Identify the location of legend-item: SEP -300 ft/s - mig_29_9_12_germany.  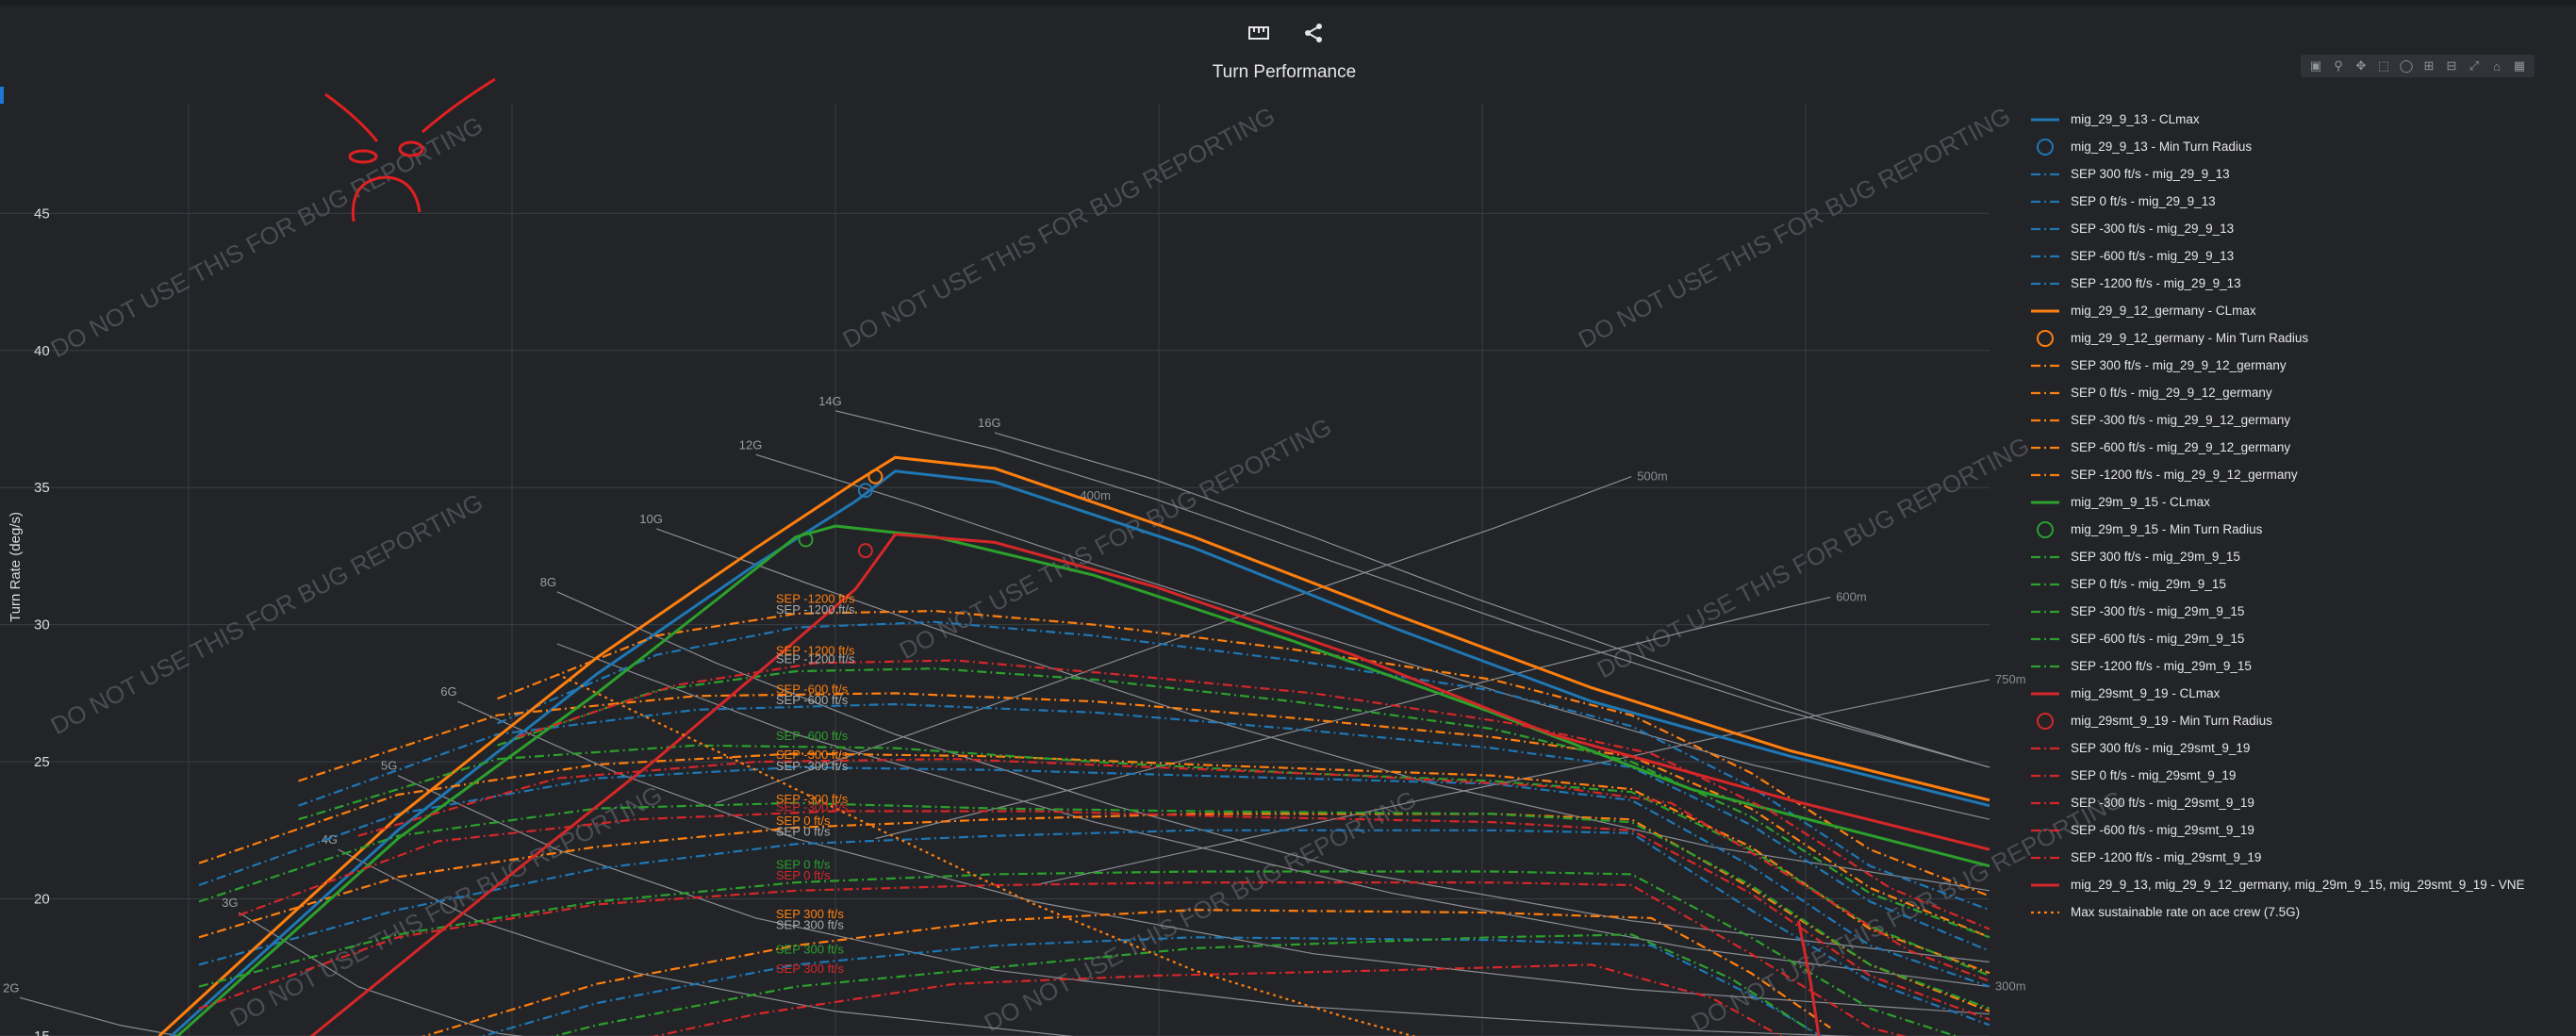
(2159, 420).